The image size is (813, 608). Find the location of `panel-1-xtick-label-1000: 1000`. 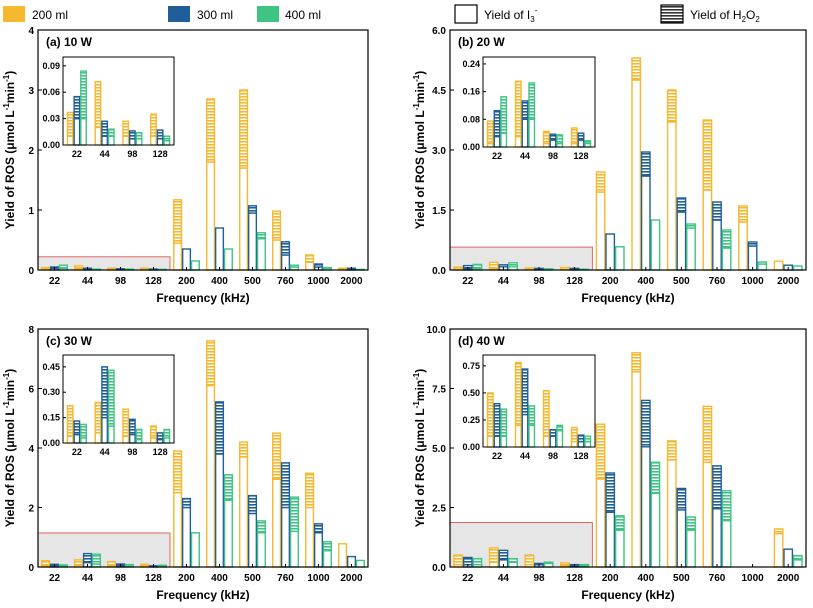

panel-1-xtick-label-1000: 1000 is located at coordinates (318, 281).